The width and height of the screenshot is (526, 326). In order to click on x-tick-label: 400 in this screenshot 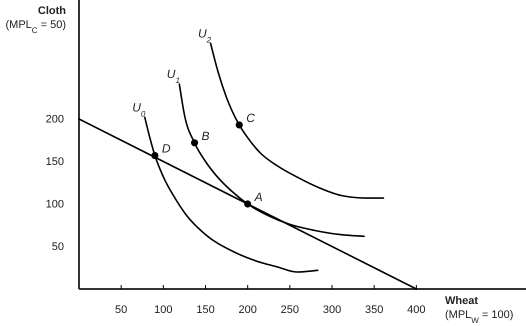, I will do `click(416, 310)`.